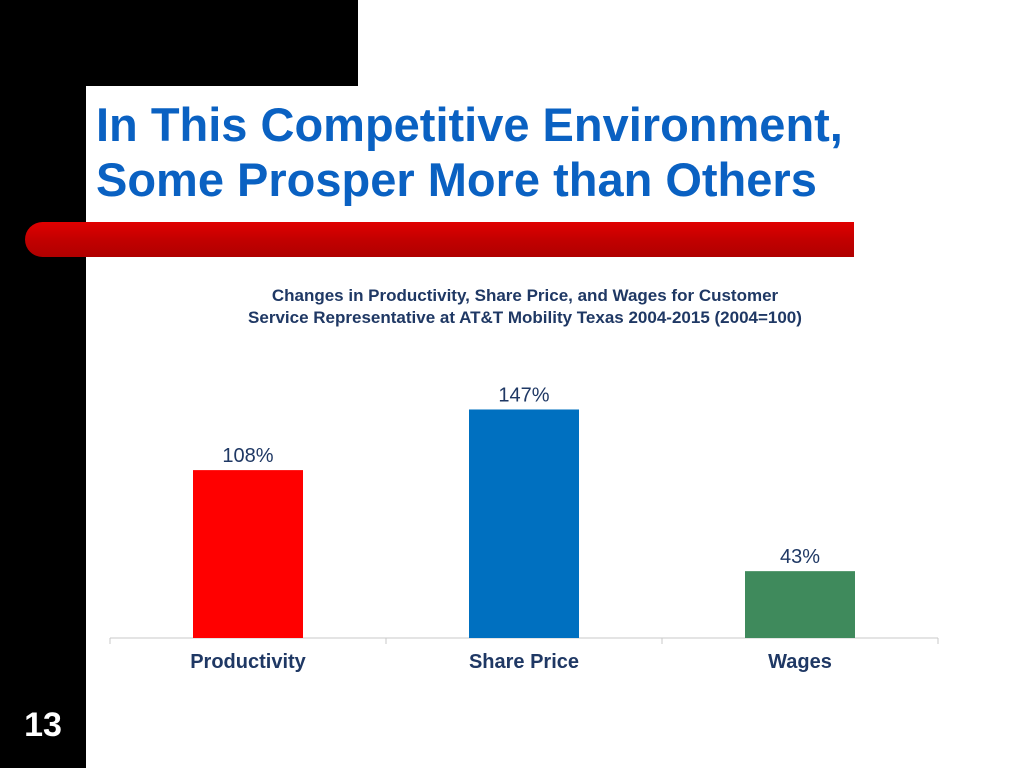  Describe the element at coordinates (524, 523) in the screenshot. I see `bar-share-price` at that location.